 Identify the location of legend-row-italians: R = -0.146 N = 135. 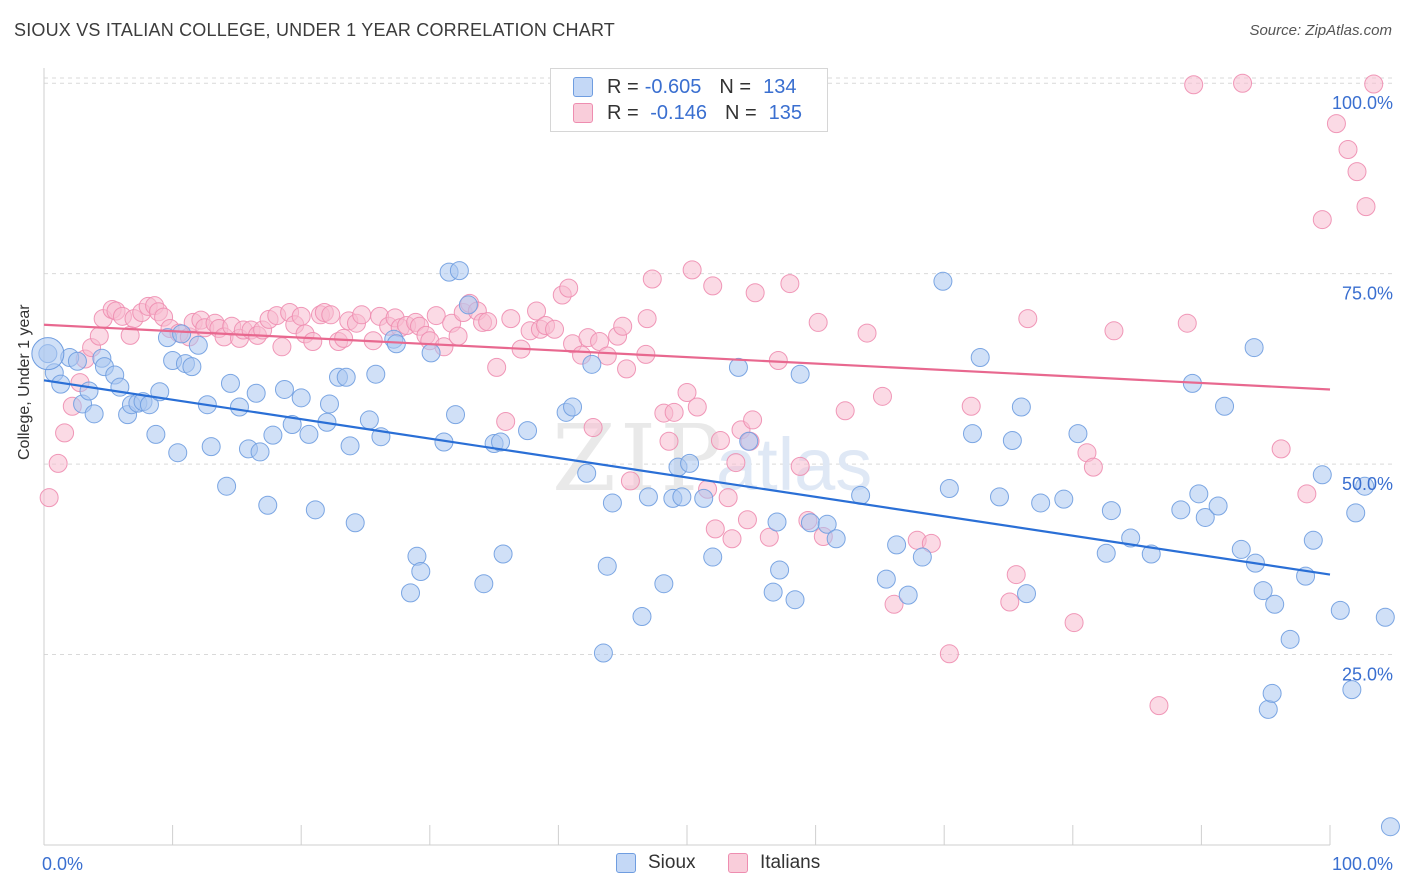
(687, 113).